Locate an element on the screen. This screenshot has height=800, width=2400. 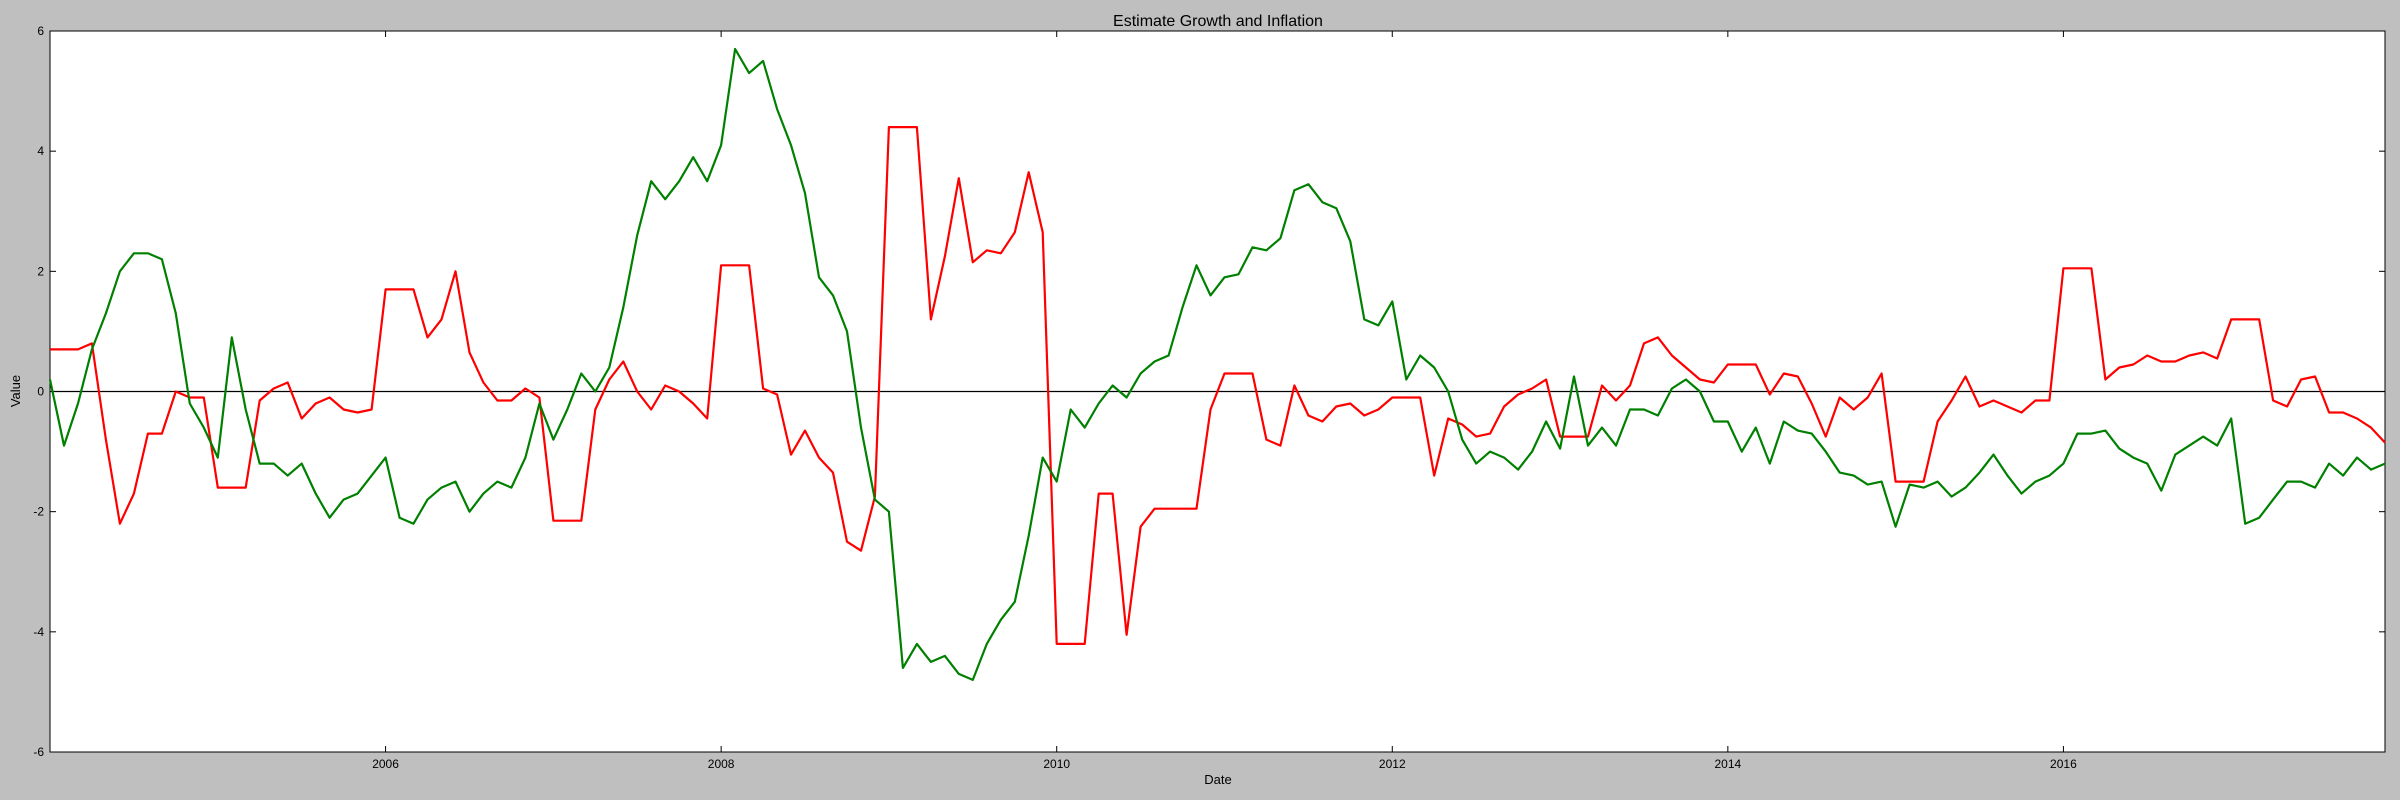
y-tick-label: 0 is located at coordinates (40, 392).